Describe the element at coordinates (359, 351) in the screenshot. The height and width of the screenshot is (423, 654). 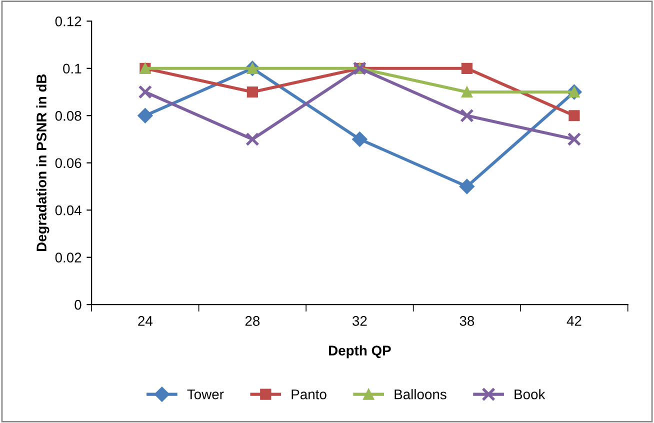
I see `x-axis-title: Depth QP` at that location.